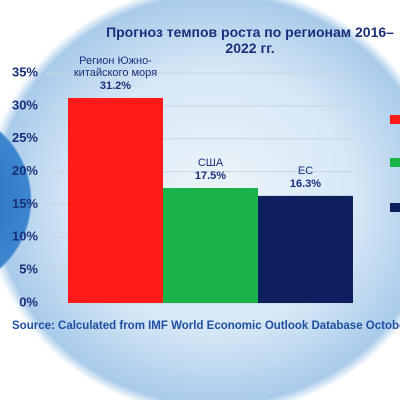  What do you see at coordinates (210, 163) in the screenshot?
I see `category-label: США` at bounding box center [210, 163].